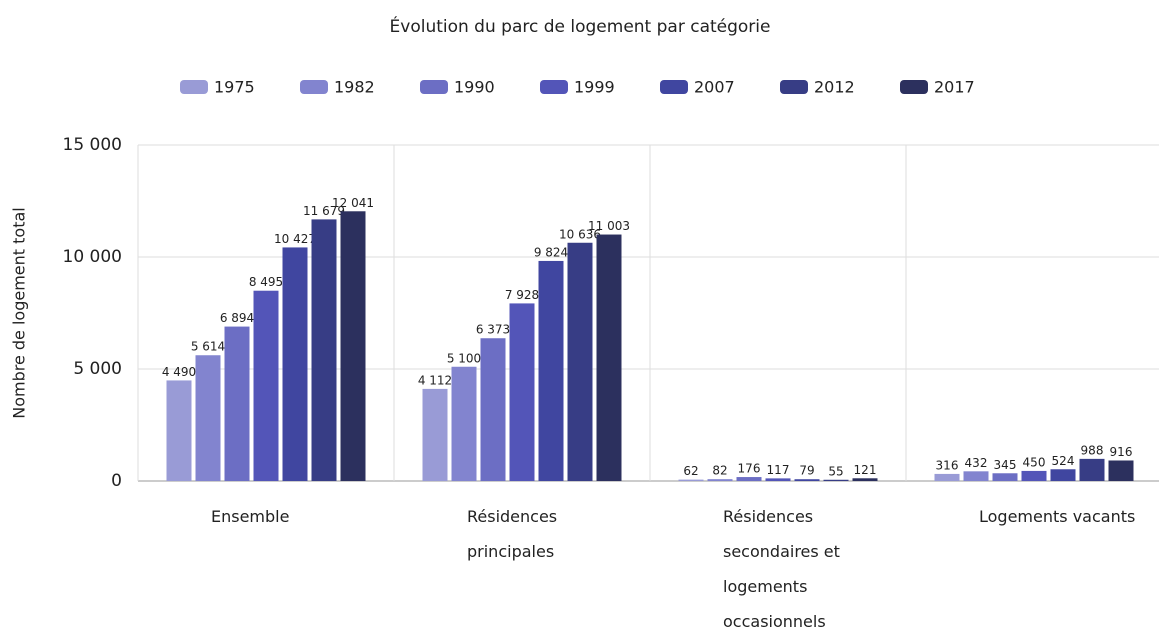 This screenshot has height=632, width=1159. Describe the element at coordinates (1057, 516) in the screenshot. I see `x-tick-label: Logements vacants` at that location.